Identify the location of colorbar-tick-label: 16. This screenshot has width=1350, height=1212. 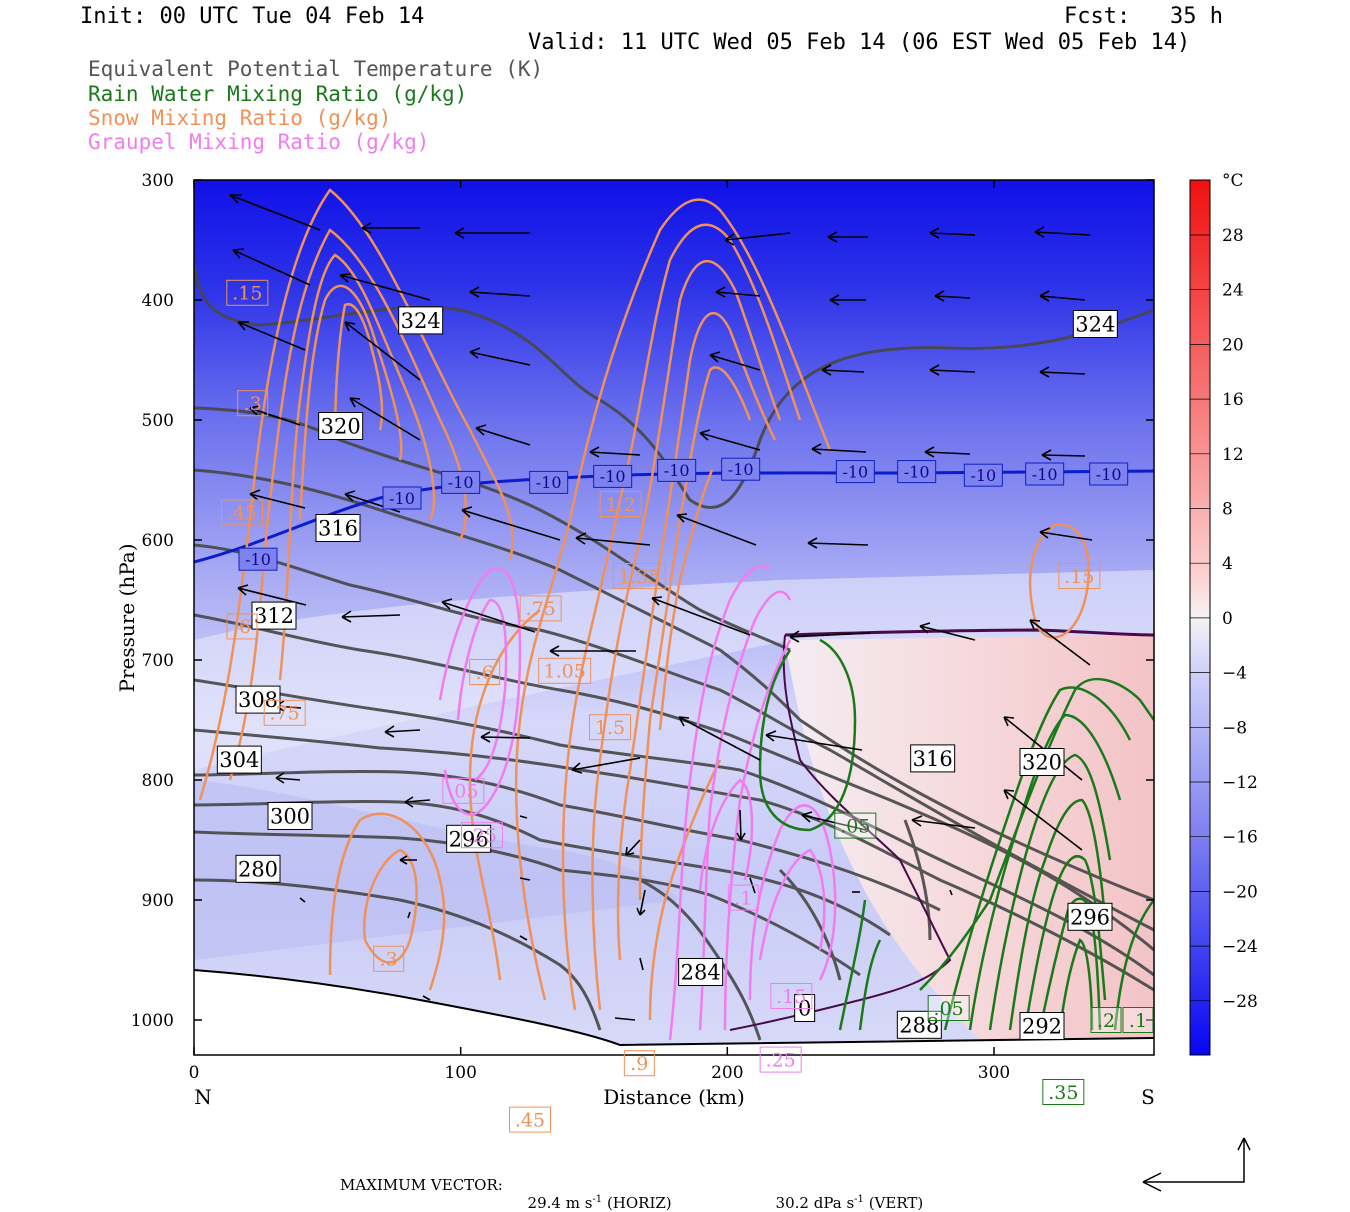
(1233, 400).